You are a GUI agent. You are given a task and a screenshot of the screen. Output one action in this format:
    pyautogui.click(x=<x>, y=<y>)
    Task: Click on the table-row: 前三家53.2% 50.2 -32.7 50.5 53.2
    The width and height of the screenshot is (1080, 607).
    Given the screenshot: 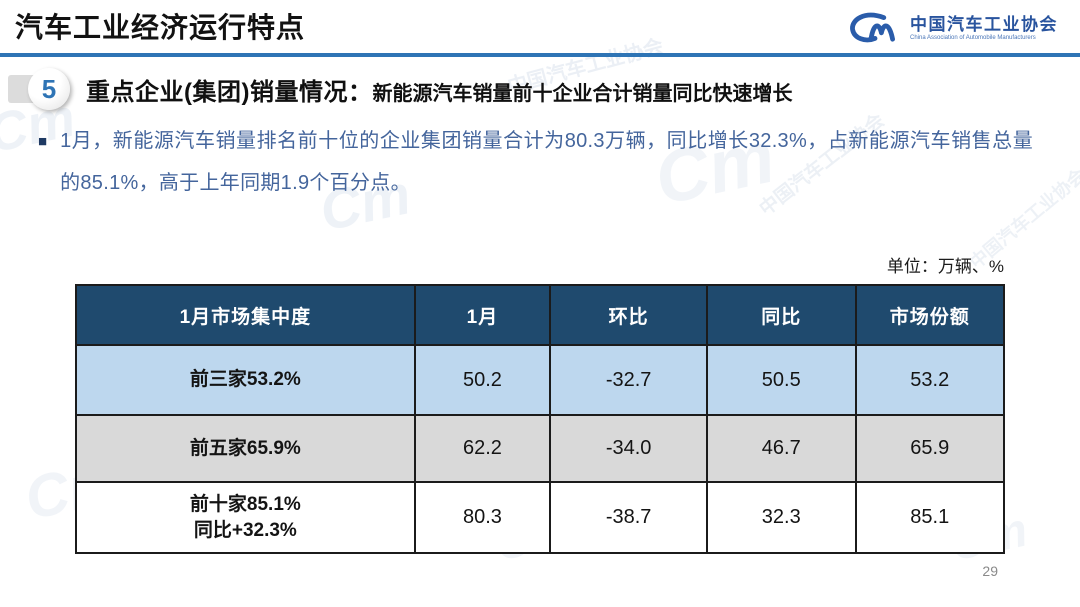 What is the action you would take?
    pyautogui.click(x=540, y=380)
    